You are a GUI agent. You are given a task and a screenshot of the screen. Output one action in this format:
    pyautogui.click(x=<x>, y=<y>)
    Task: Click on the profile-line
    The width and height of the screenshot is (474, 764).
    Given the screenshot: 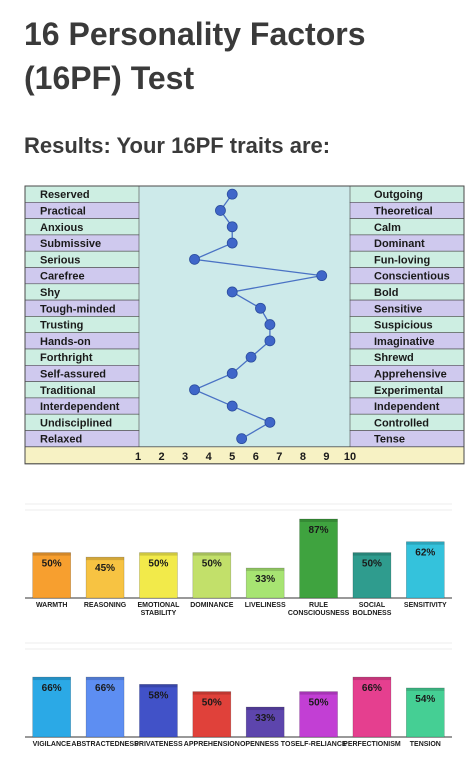 What is the action you would take?
    pyautogui.click(x=257, y=316)
    